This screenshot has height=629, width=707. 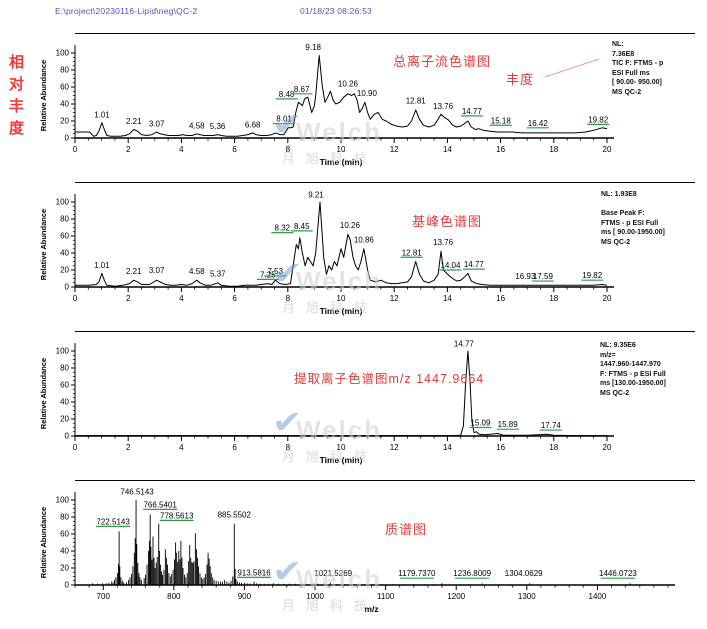 I want to click on svg-text: 885.5502, so click(x=235, y=515).